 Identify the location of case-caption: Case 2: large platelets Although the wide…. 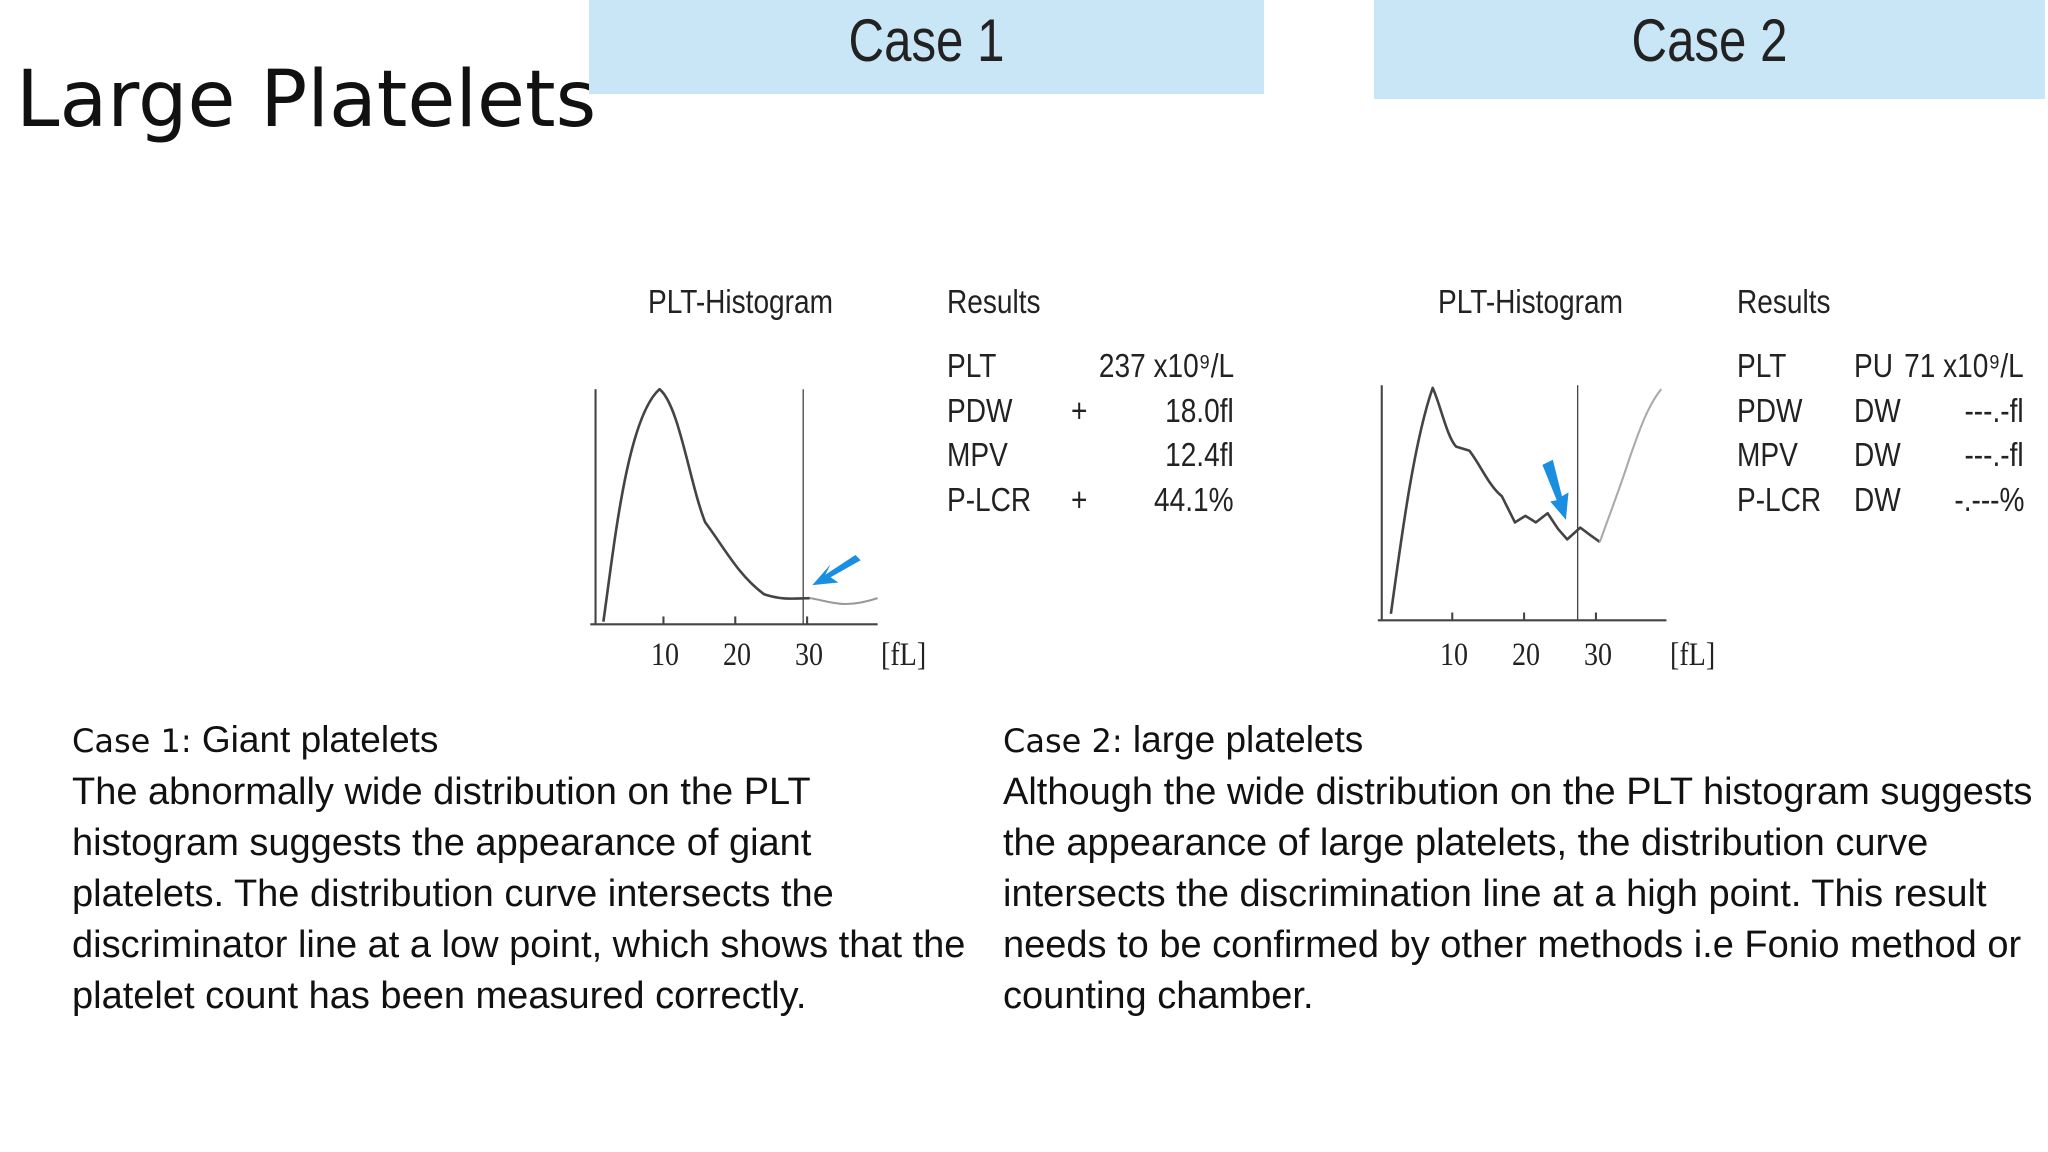
(1518, 868).